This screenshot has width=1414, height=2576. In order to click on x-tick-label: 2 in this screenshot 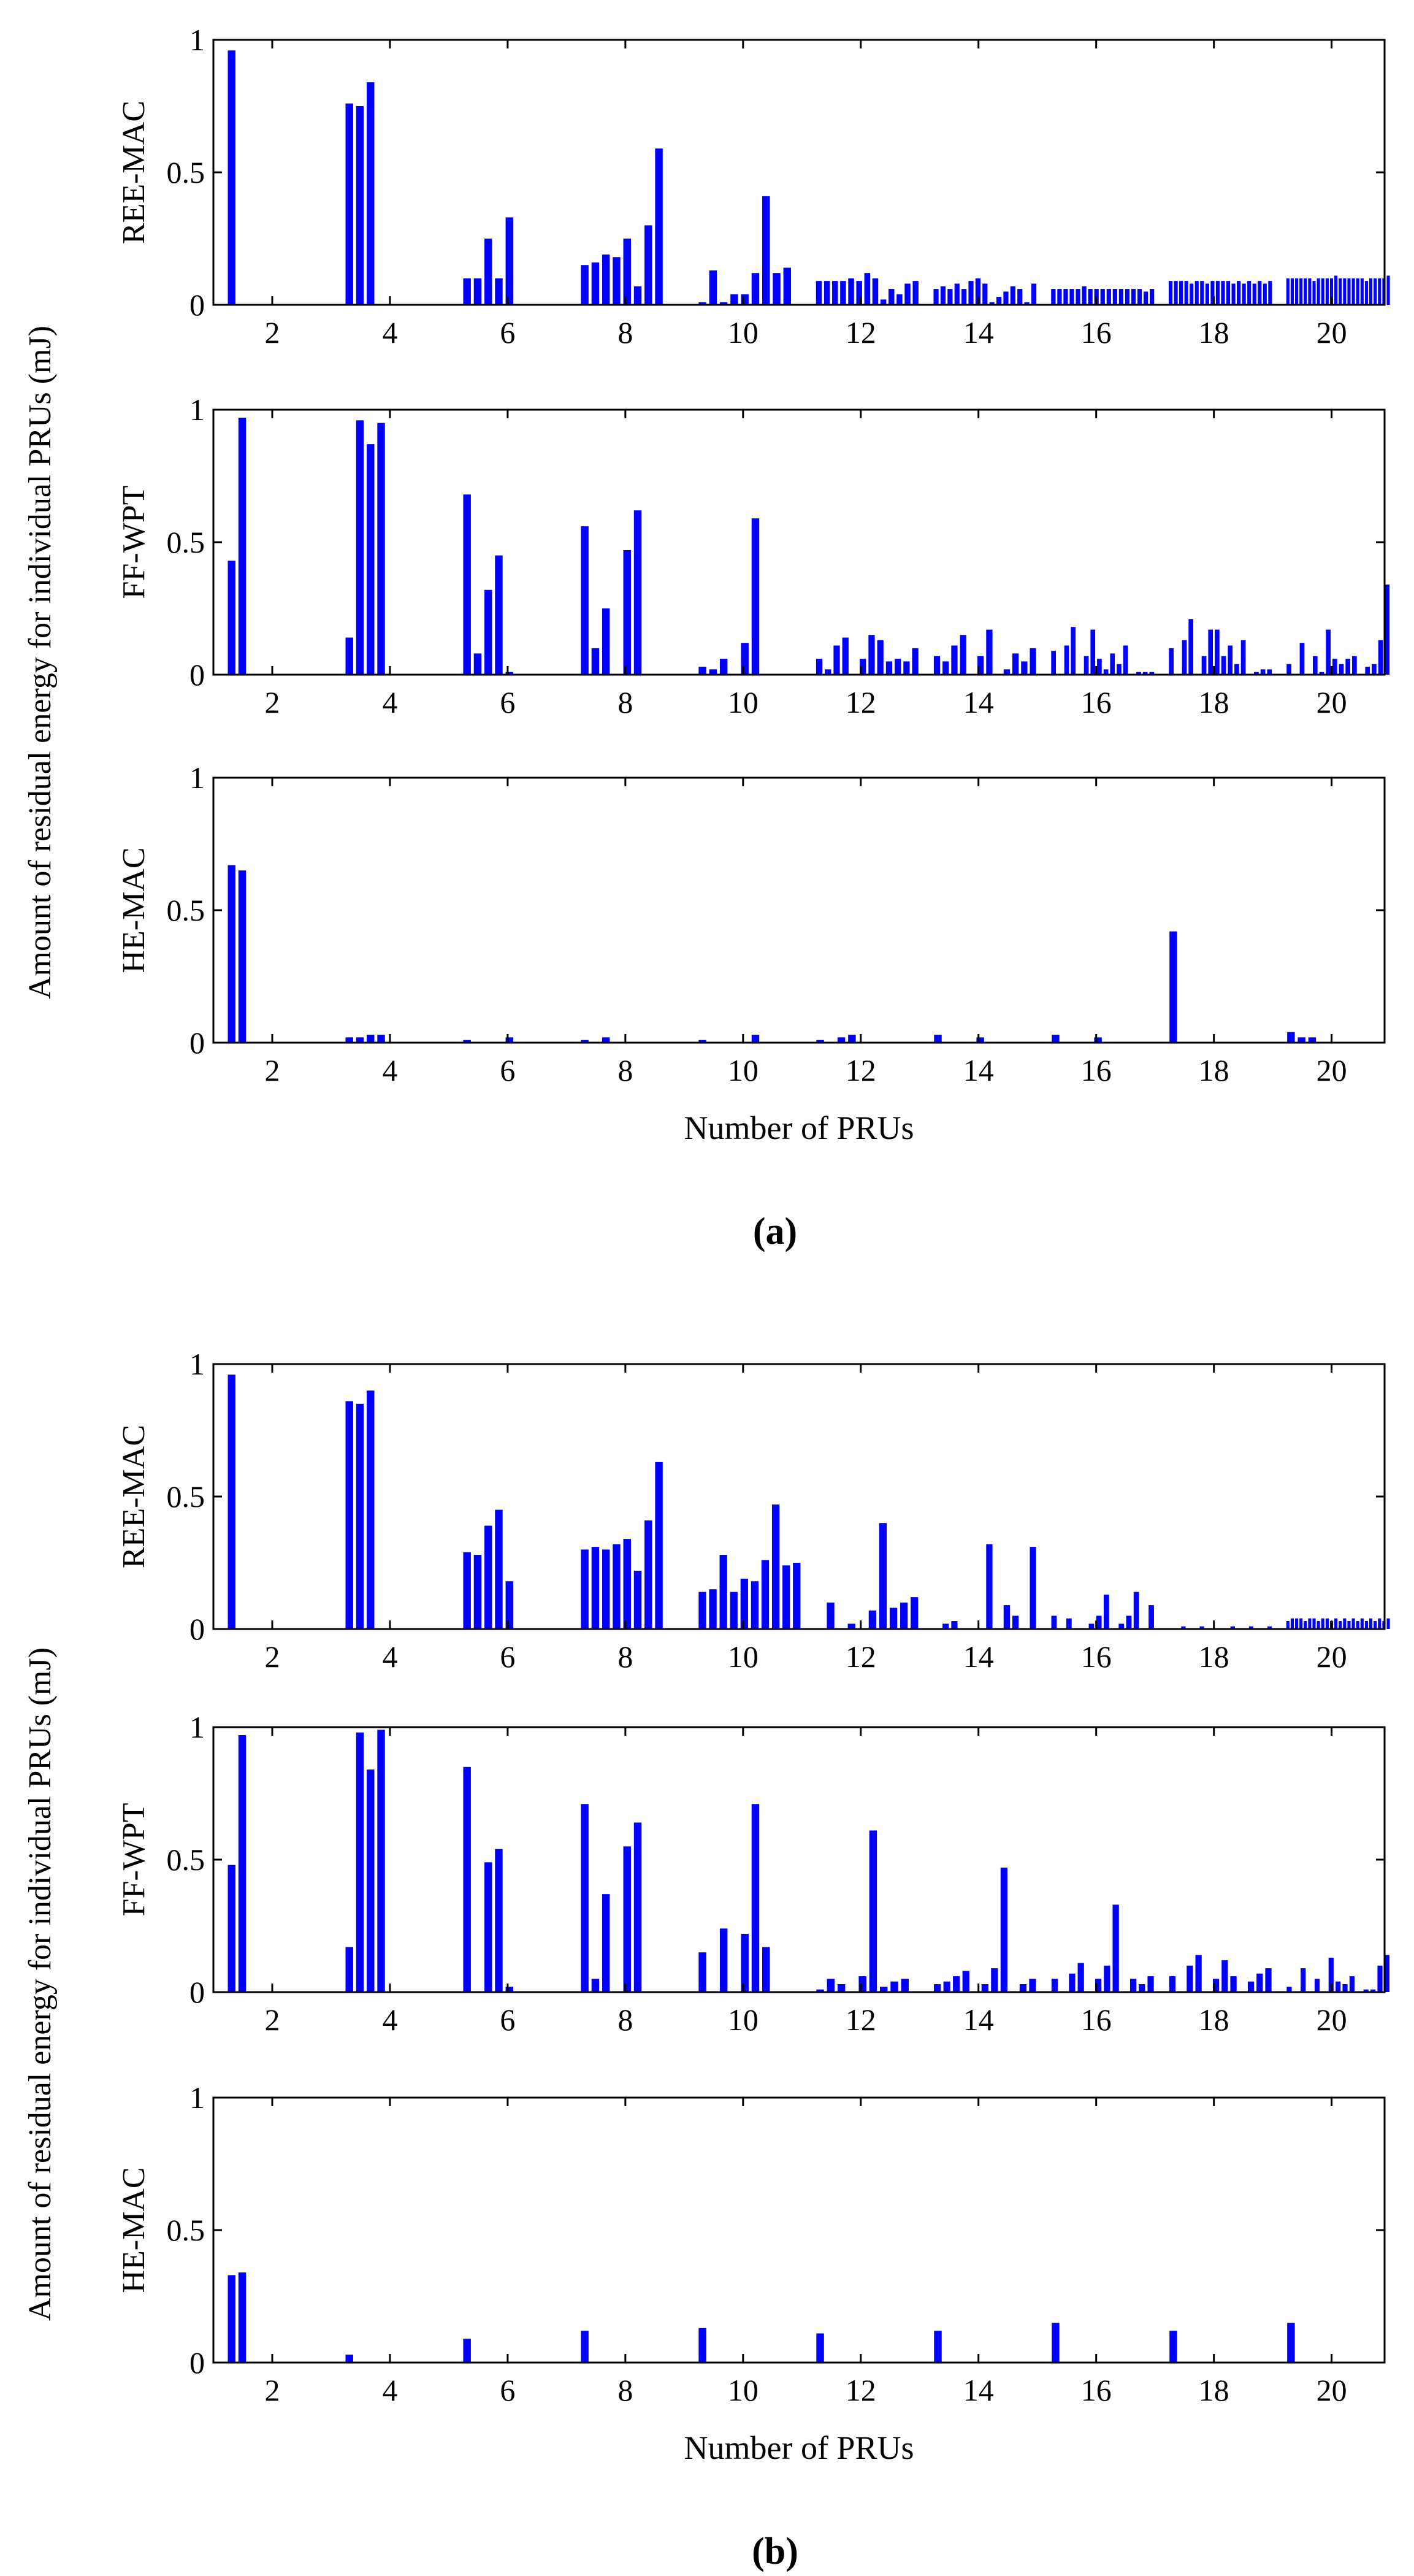, I will do `click(272, 2020)`.